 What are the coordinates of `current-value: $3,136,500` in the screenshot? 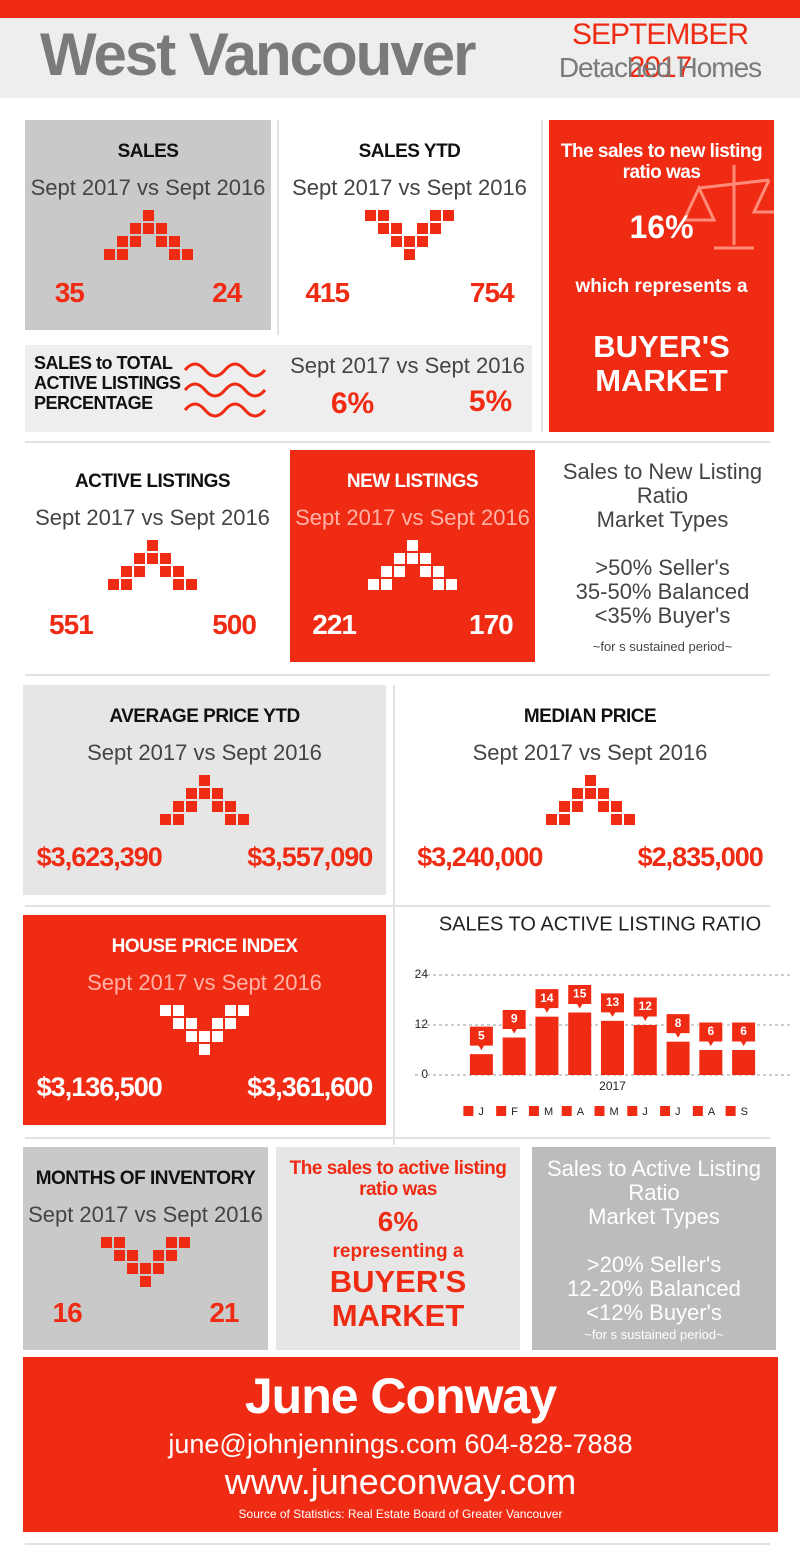 It's located at (99, 1087).